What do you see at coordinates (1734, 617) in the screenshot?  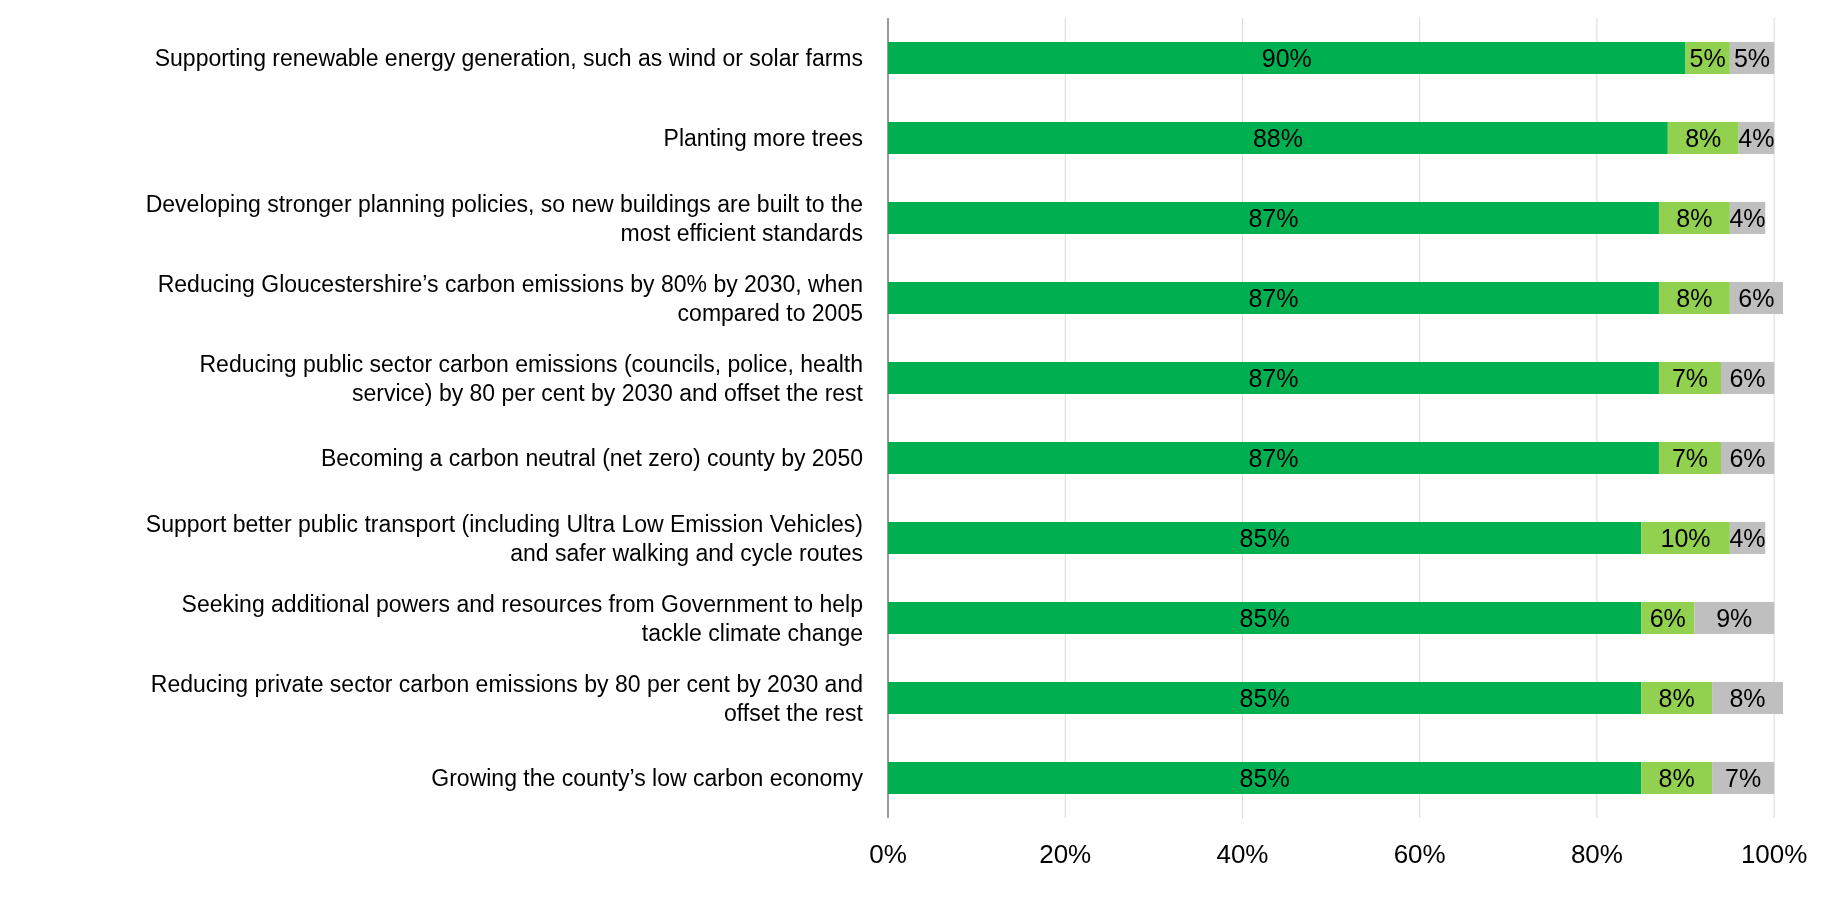 I see `data-label: 9%` at bounding box center [1734, 617].